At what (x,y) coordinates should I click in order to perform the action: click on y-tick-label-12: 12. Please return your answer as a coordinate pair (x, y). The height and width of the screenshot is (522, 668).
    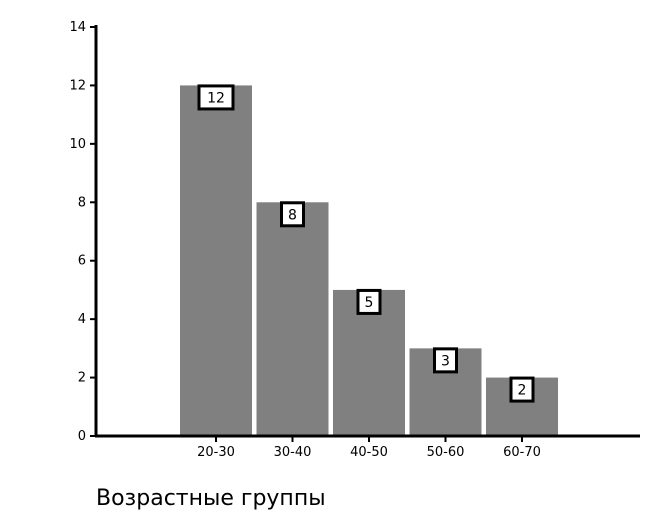
    Looking at the image, I should click on (77, 85).